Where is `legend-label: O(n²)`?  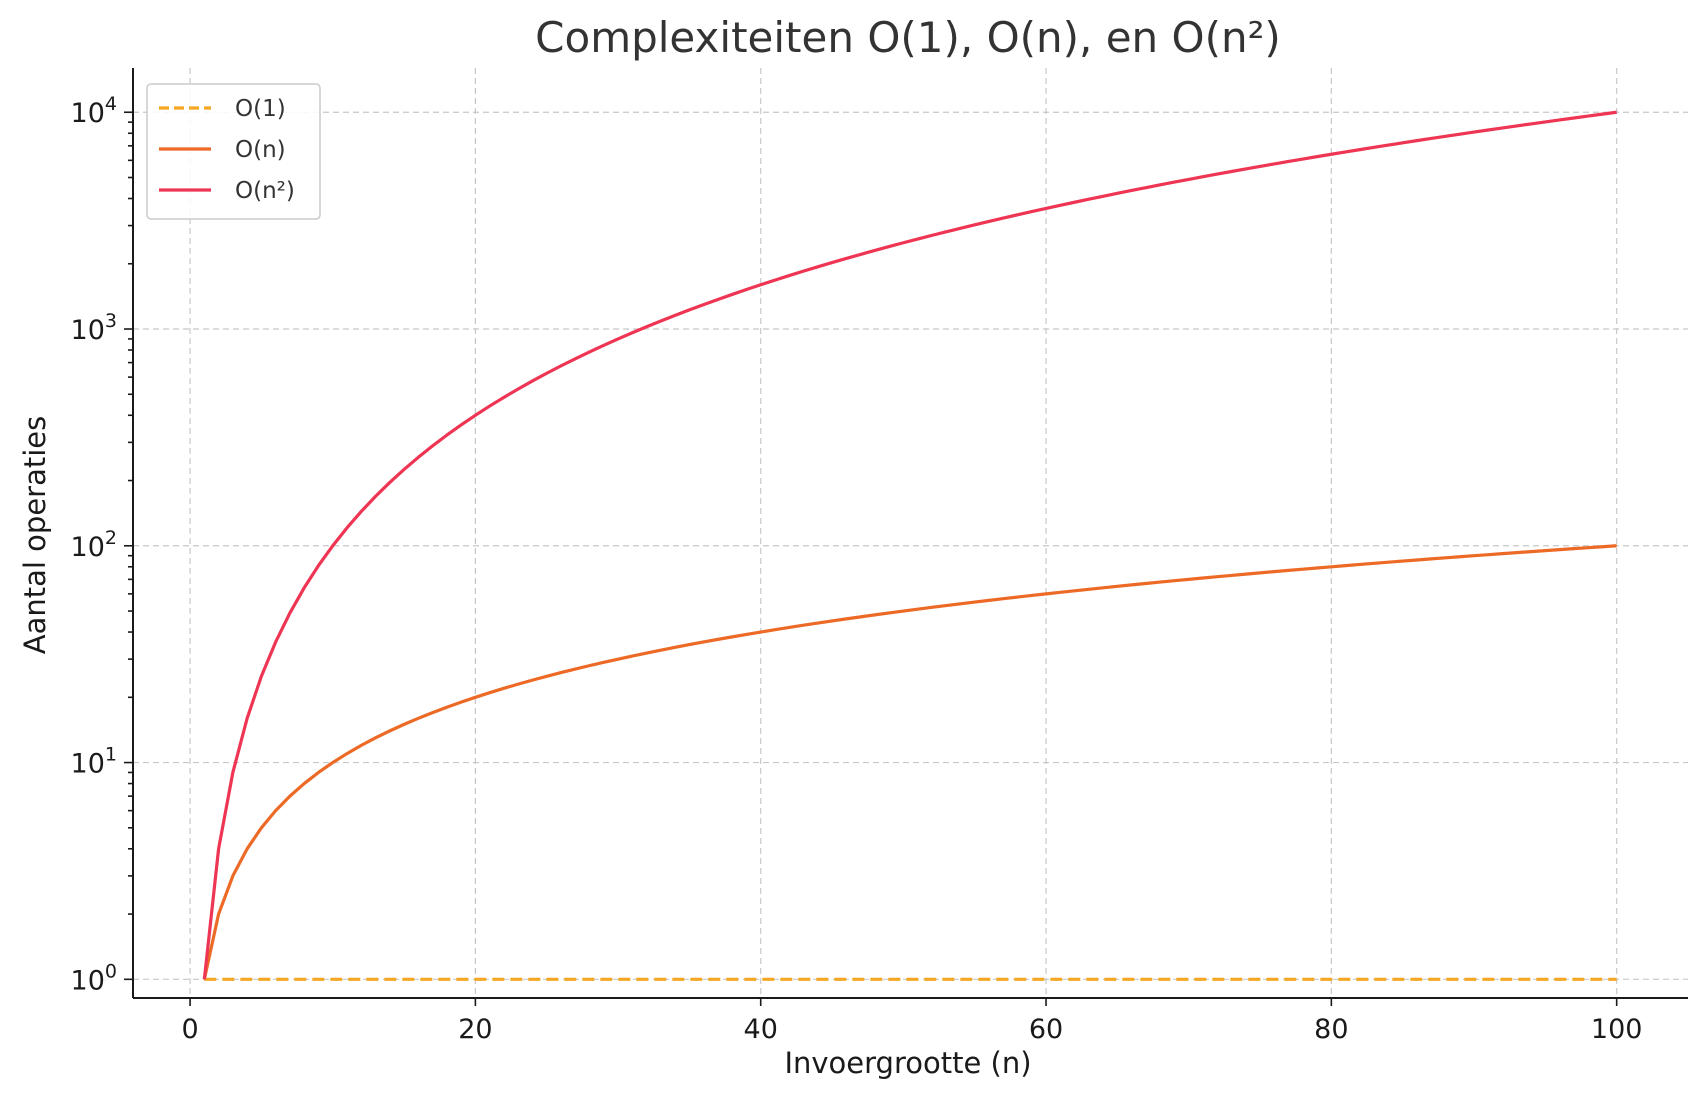 legend-label: O(n²) is located at coordinates (265, 191).